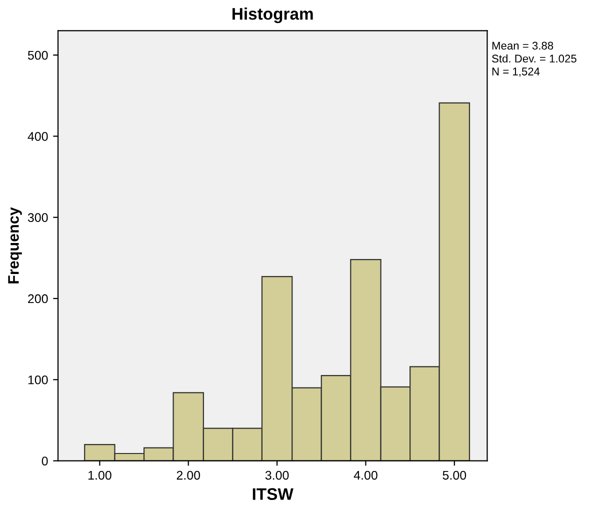  What do you see at coordinates (188, 475) in the screenshot?
I see `x-tick-label: 2.00` at bounding box center [188, 475].